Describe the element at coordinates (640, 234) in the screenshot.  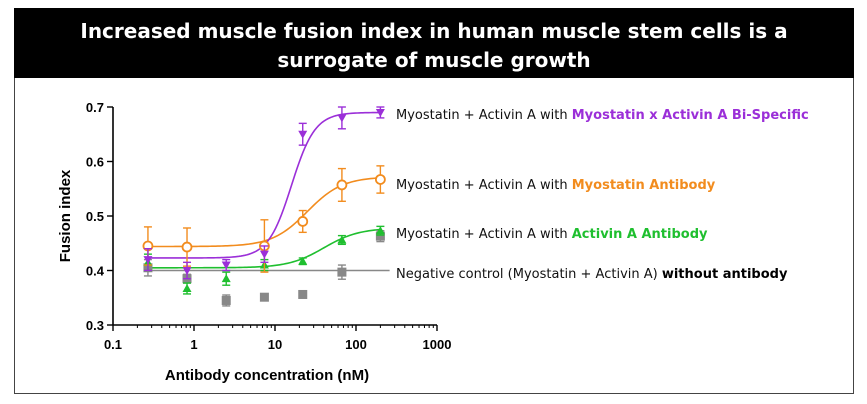
I see `activin-legend-highlight: Activin A Antibody` at that location.